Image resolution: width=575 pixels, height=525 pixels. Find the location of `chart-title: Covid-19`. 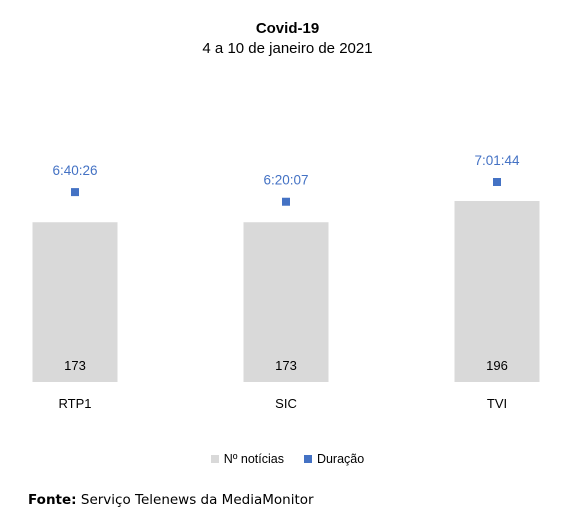

chart-title: Covid-19 is located at coordinates (287, 28).